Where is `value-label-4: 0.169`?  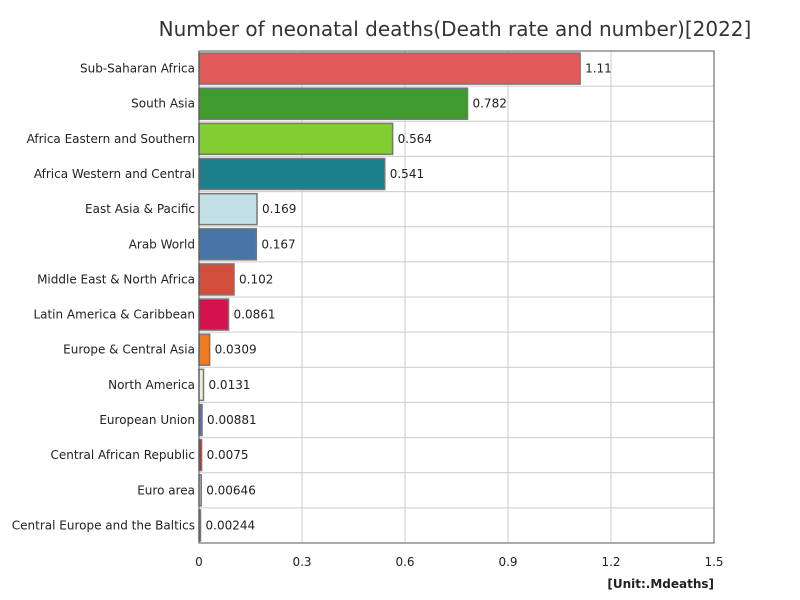
value-label-4: 0.169 is located at coordinates (279, 209).